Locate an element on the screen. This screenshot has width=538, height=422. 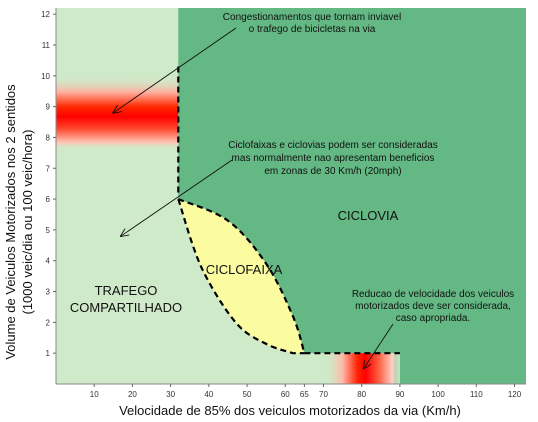
y-tick-label: 7 is located at coordinates (48, 168).